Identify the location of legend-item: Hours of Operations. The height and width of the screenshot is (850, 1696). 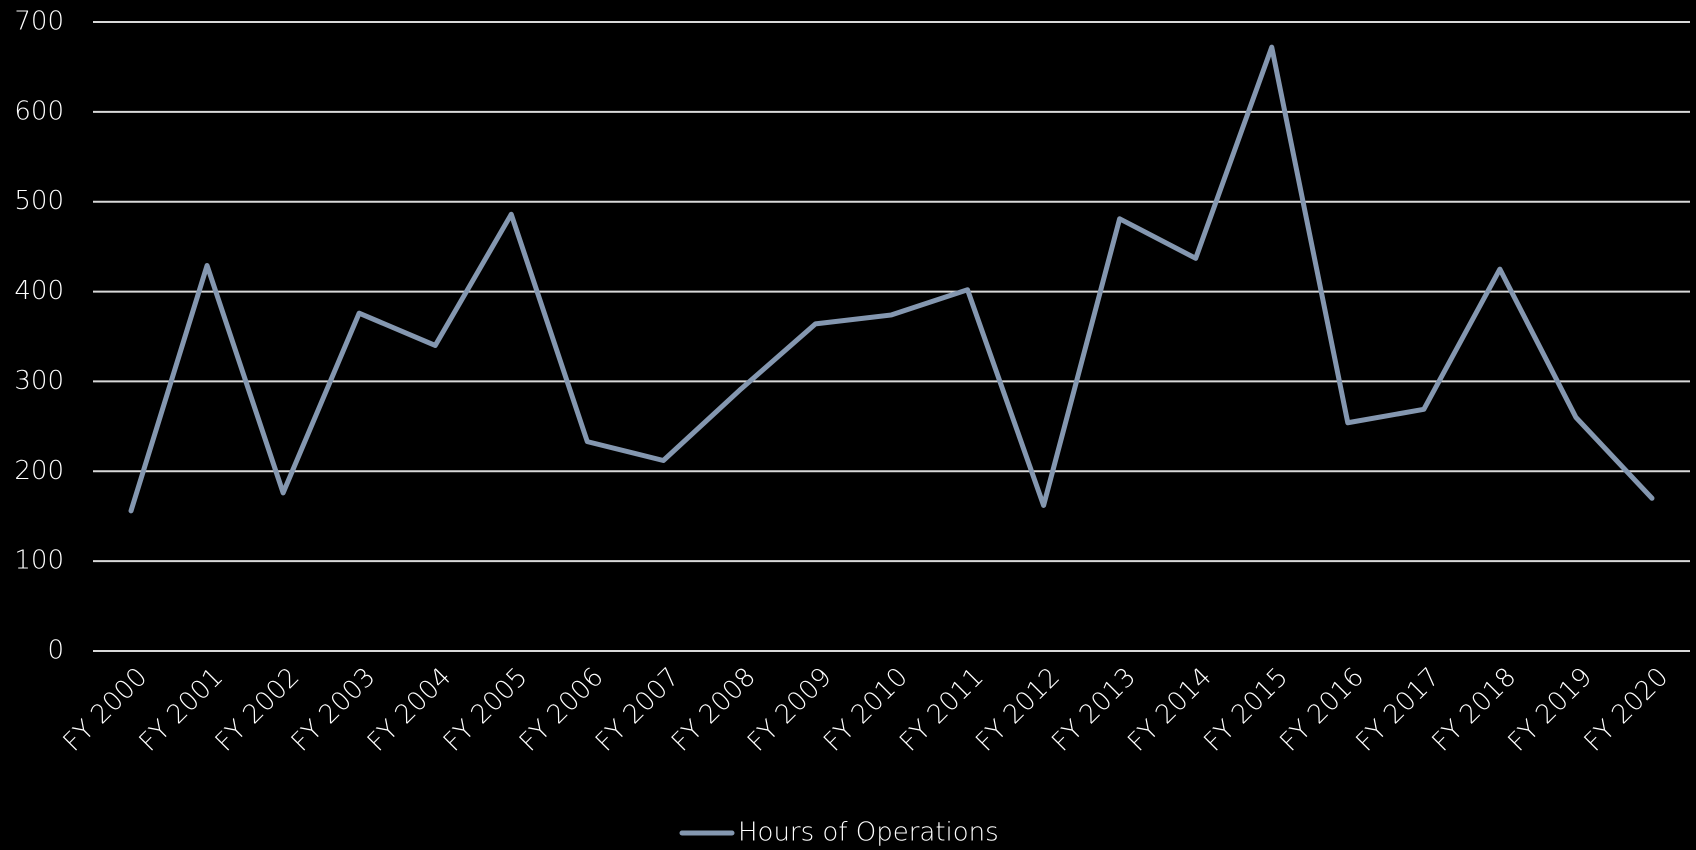
(839, 833).